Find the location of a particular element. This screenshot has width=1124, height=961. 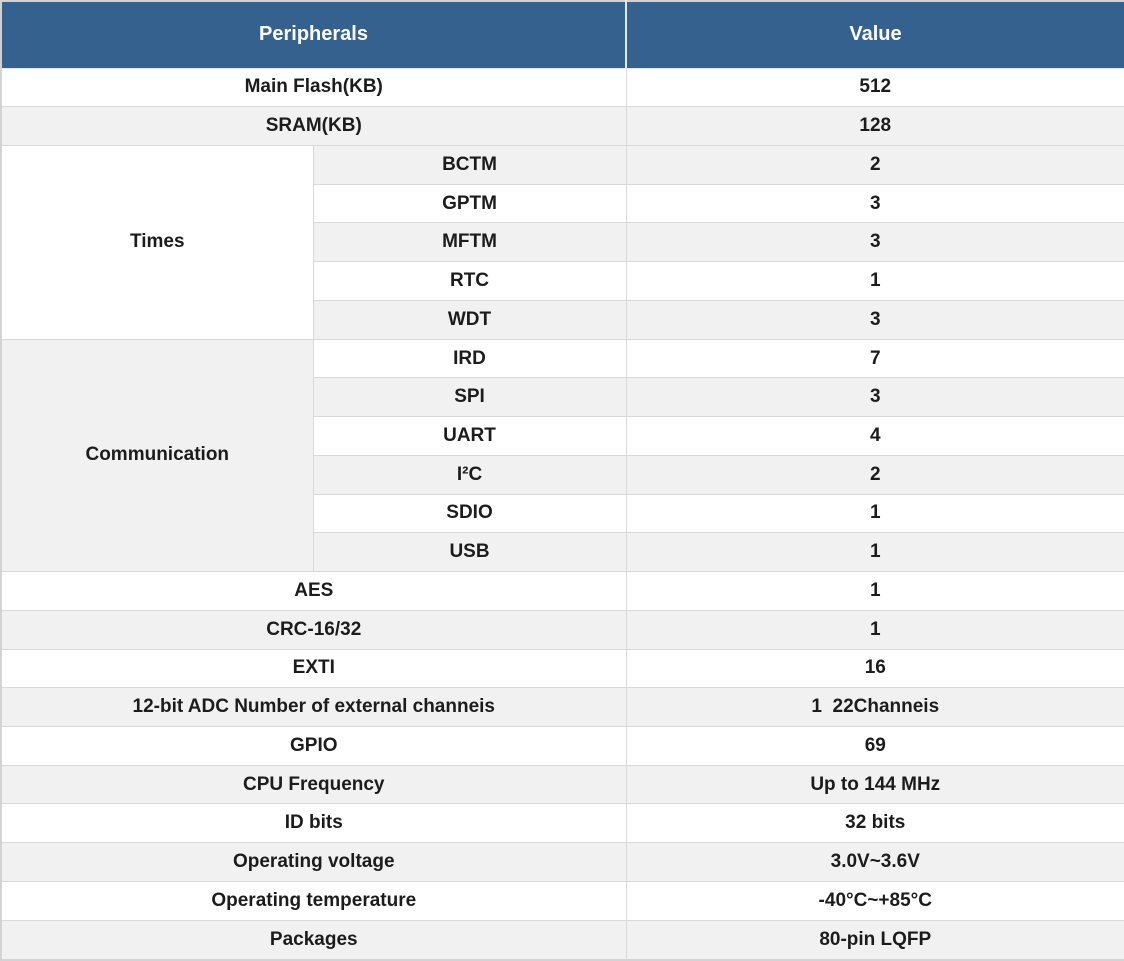

row-label: SDIO is located at coordinates (469, 513).